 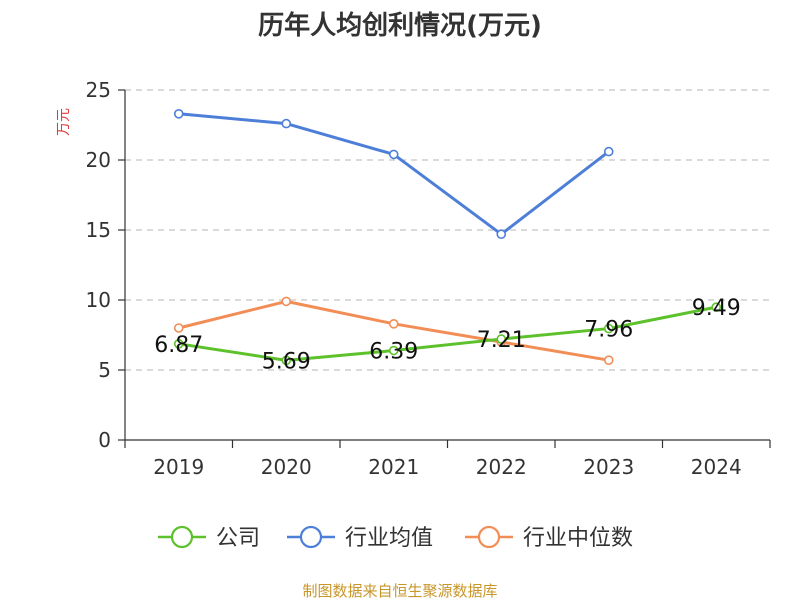 I want to click on x-tick-label: 2019, so click(x=178, y=467).